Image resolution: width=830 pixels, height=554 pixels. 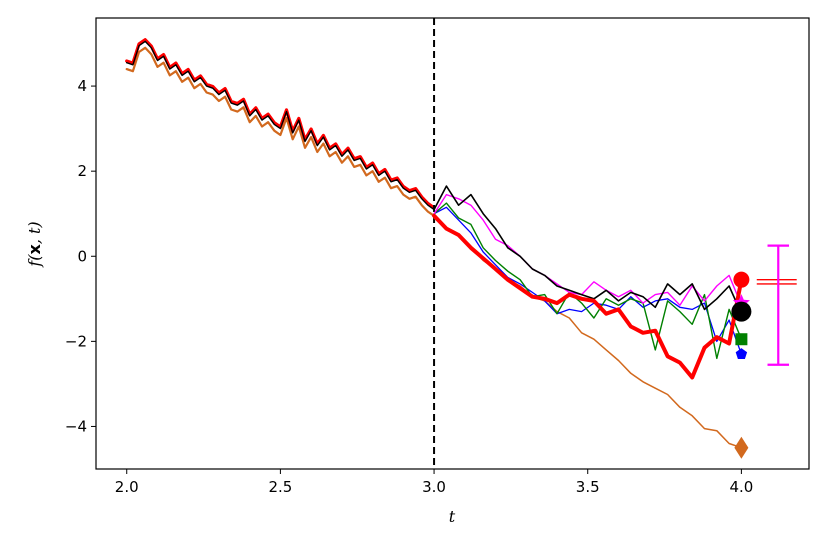 I want to click on y-axis-label: f(x, t), so click(x=34, y=244).